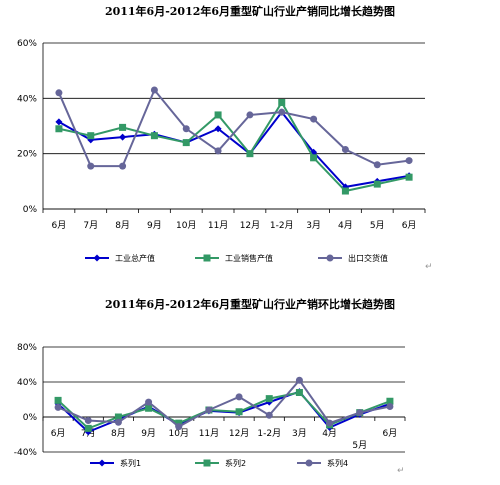 The image size is (500, 485). What do you see at coordinates (250, 225) in the screenshot?
I see `chart-1-x-tick-label: 12月` at bounding box center [250, 225].